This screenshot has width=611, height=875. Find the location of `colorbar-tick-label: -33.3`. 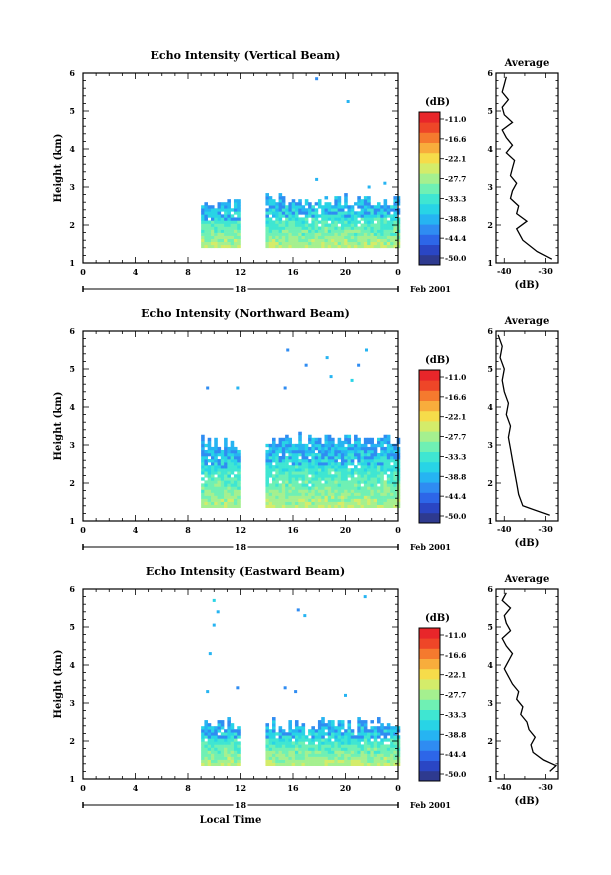

colorbar-tick-label: -33.3 is located at coordinates (455, 456).